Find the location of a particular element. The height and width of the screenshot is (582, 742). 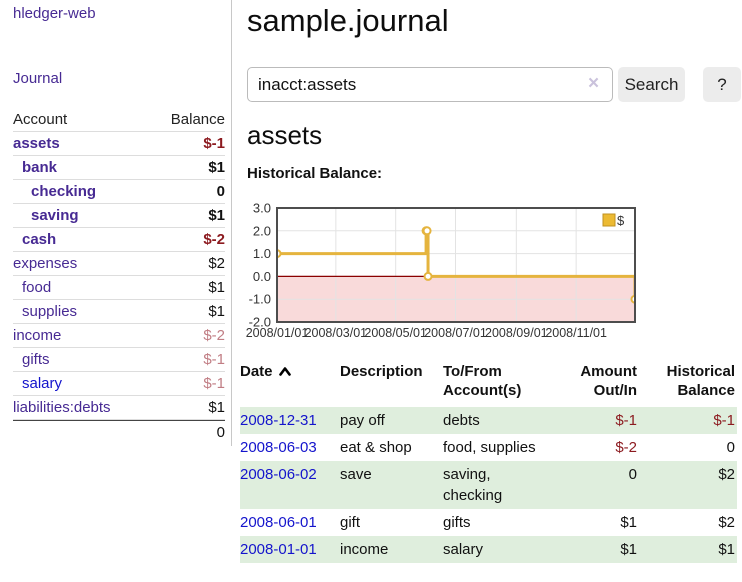

transaction-row: 2008-06-02 save saving, checking 0 $2 is located at coordinates (488, 484).